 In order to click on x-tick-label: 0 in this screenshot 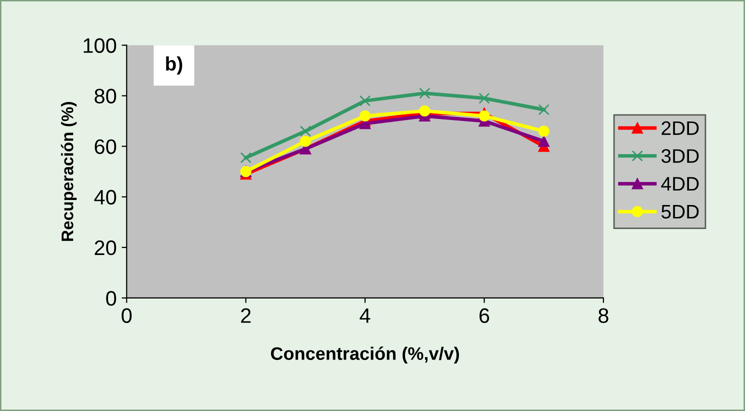, I will do `click(127, 315)`.